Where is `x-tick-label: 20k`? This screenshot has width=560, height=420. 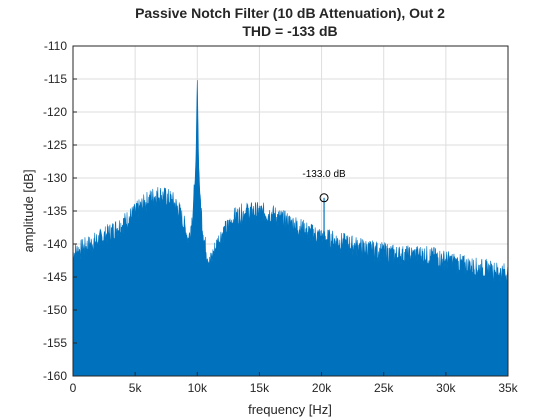 x-tick-label: 20k is located at coordinates (322, 388).